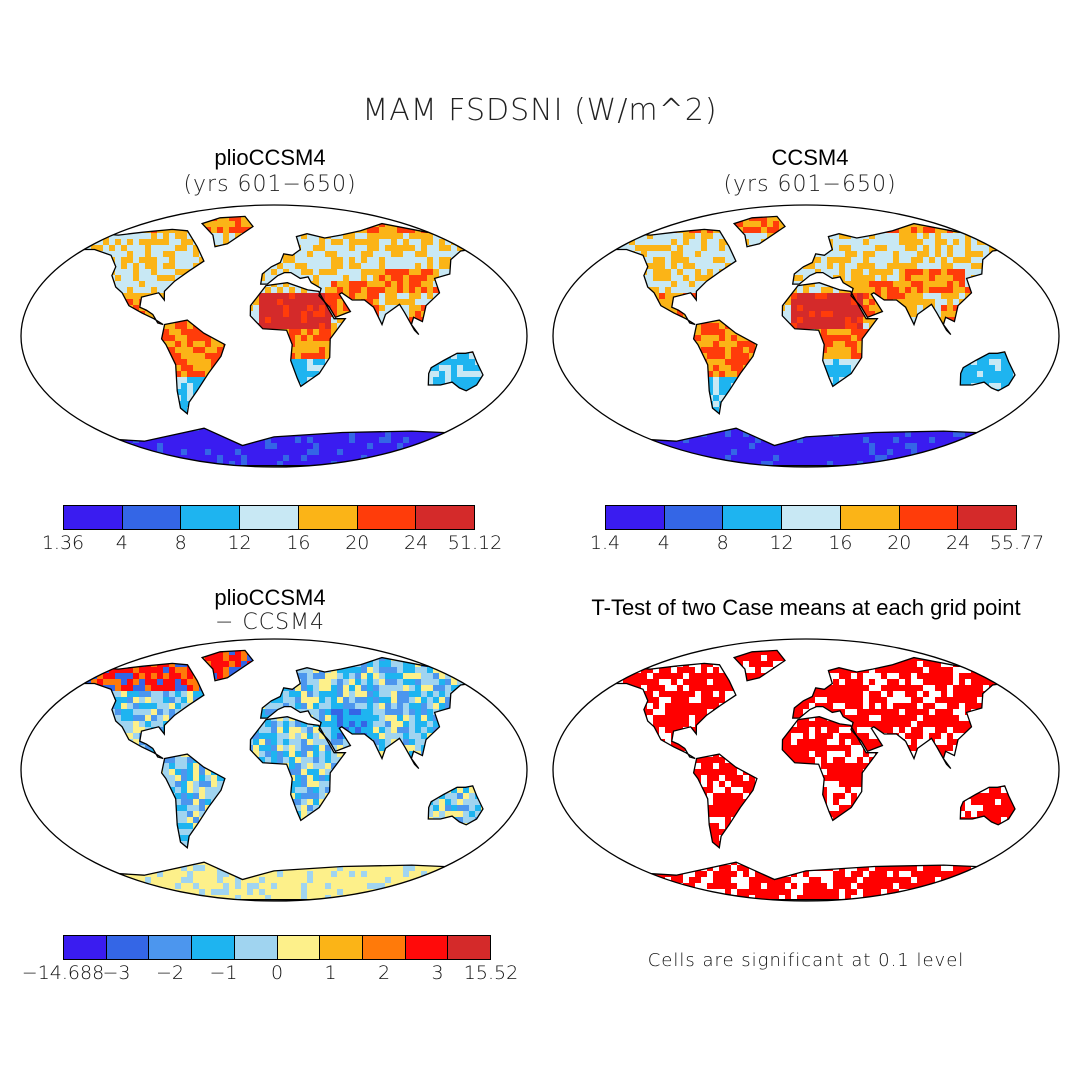 The image size is (1080, 1080). Describe the element at coordinates (116, 973) in the screenshot. I see `colorbar-label: −3` at that location.